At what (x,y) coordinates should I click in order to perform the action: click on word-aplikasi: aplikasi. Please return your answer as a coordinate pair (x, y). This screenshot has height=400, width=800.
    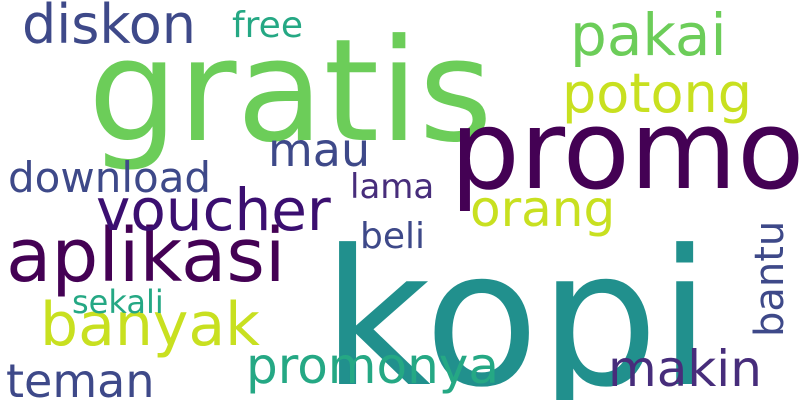
    Looking at the image, I should click on (145, 256).